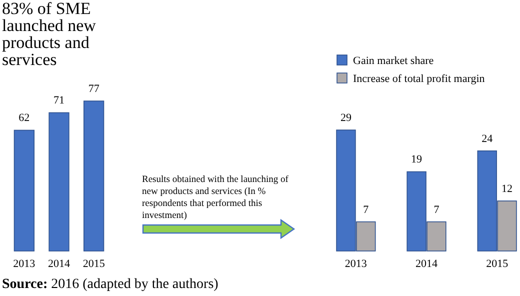 This screenshot has height=296, width=520. What do you see at coordinates (110, 284) in the screenshot?
I see `source-note: Source: 2016 (adapted by the authors)` at bounding box center [110, 284].